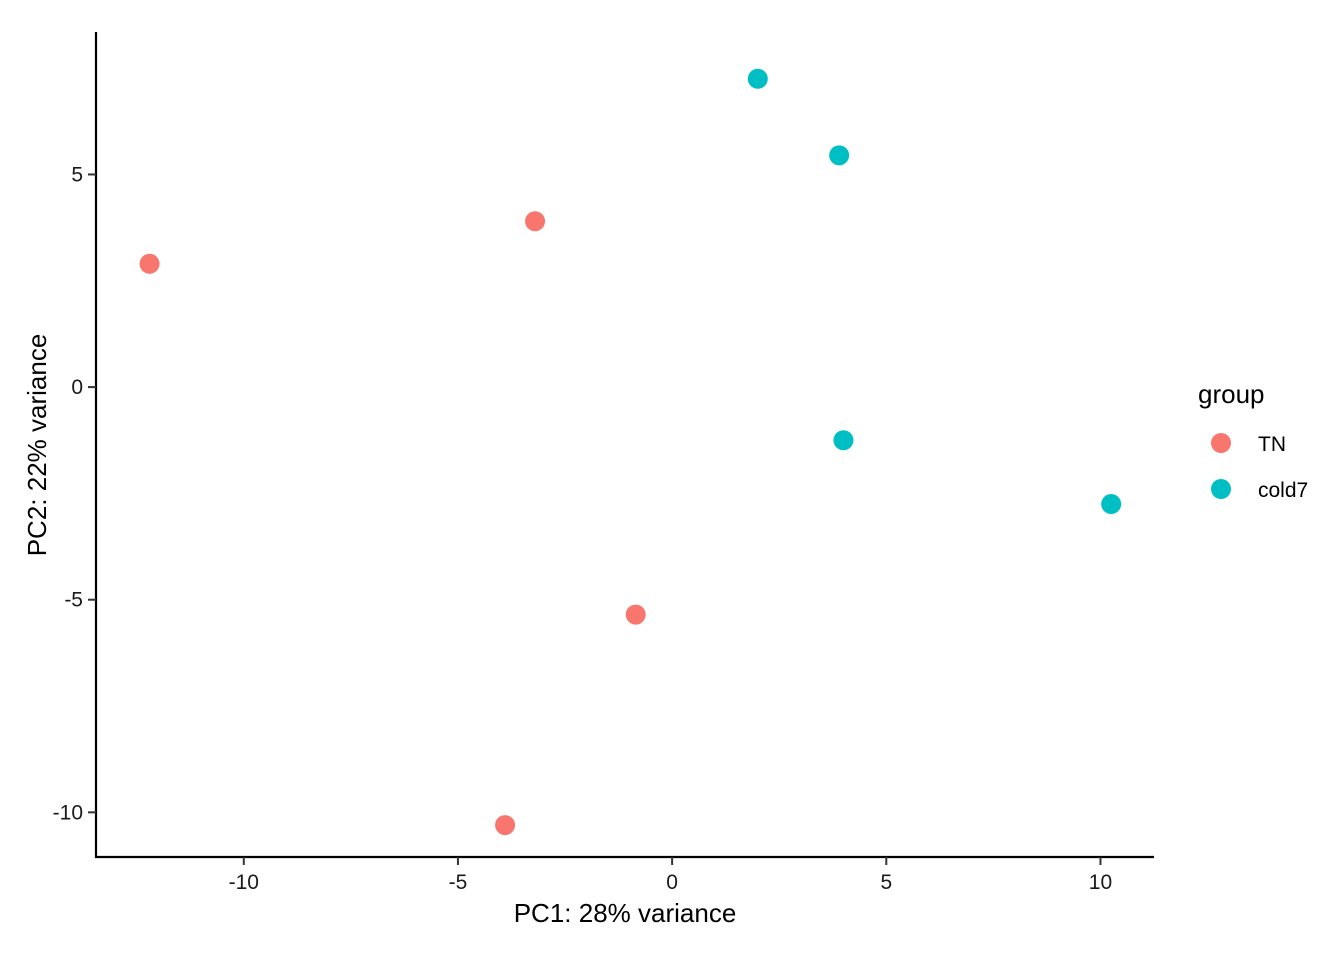 Image resolution: width=1344 pixels, height=960 pixels. I want to click on legend-key-tn, so click(1221, 443).